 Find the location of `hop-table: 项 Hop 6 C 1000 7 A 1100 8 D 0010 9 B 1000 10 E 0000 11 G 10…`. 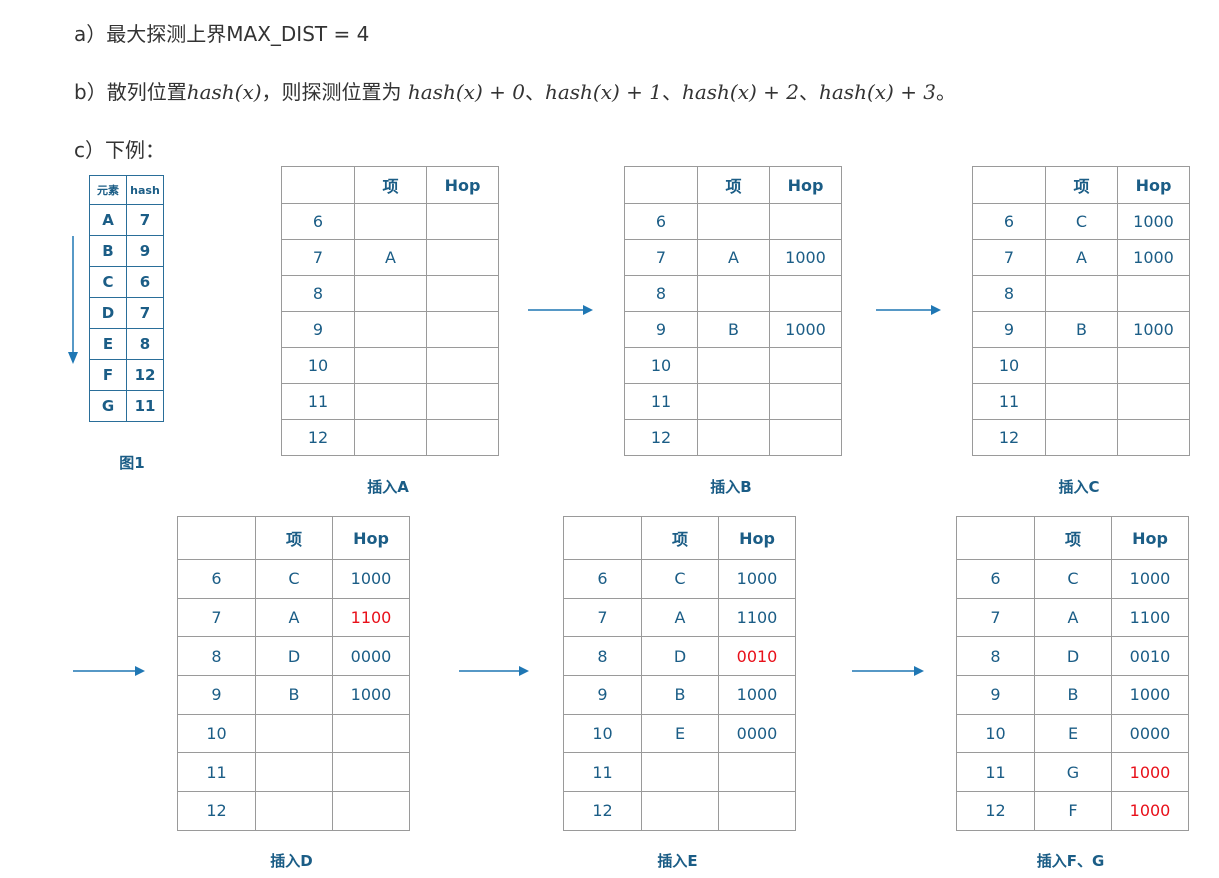

hop-table: 项 Hop 6 C 1000 7 A 1100 8 D 0010 9 B 1000 10 E 0000 11 G 10… is located at coordinates (1072, 673).